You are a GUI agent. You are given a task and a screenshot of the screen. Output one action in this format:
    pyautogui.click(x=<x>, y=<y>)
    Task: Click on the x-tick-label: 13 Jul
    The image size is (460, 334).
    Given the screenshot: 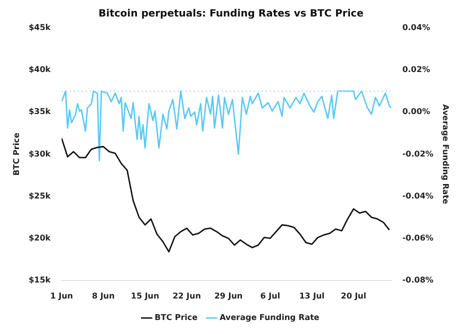 What is the action you would take?
    pyautogui.click(x=312, y=295)
    